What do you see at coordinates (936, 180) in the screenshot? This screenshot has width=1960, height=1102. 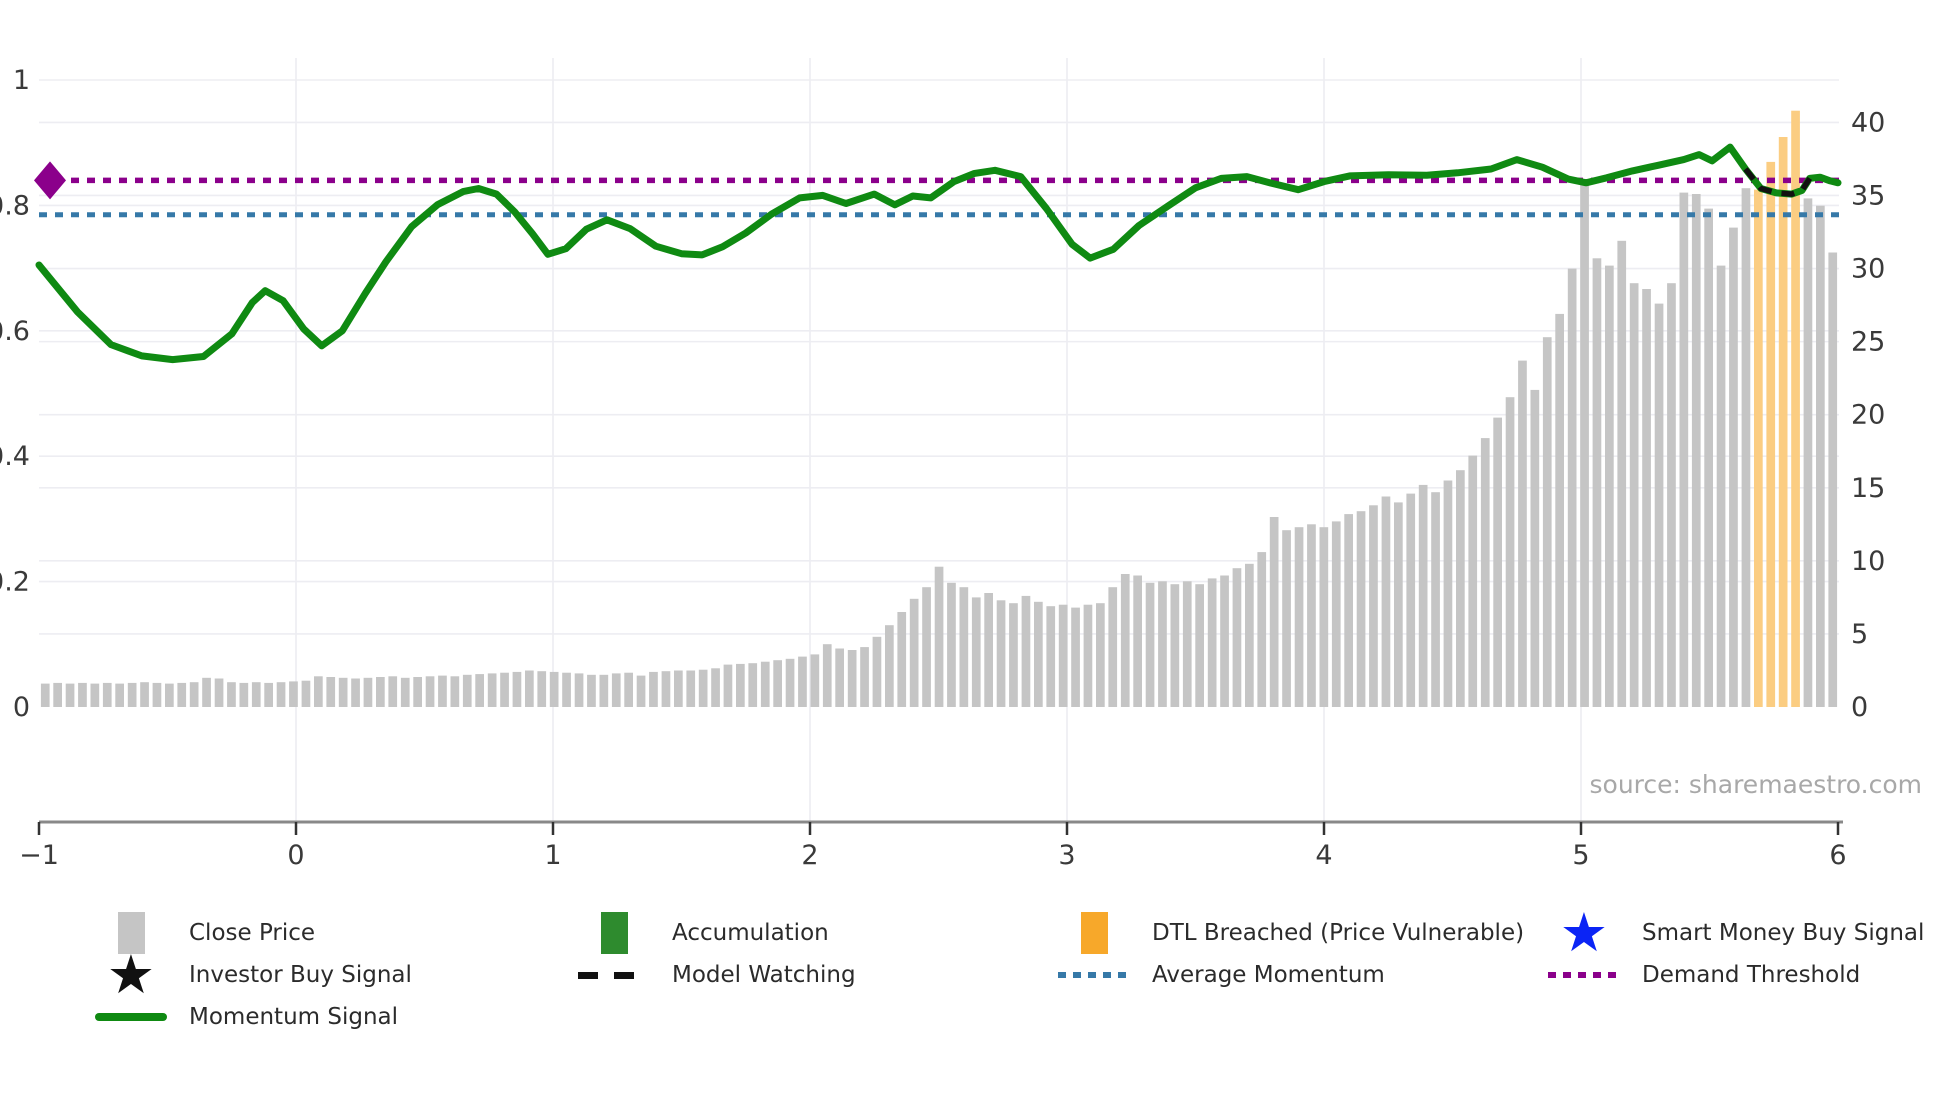 I see `demand-threshold-line` at bounding box center [936, 180].